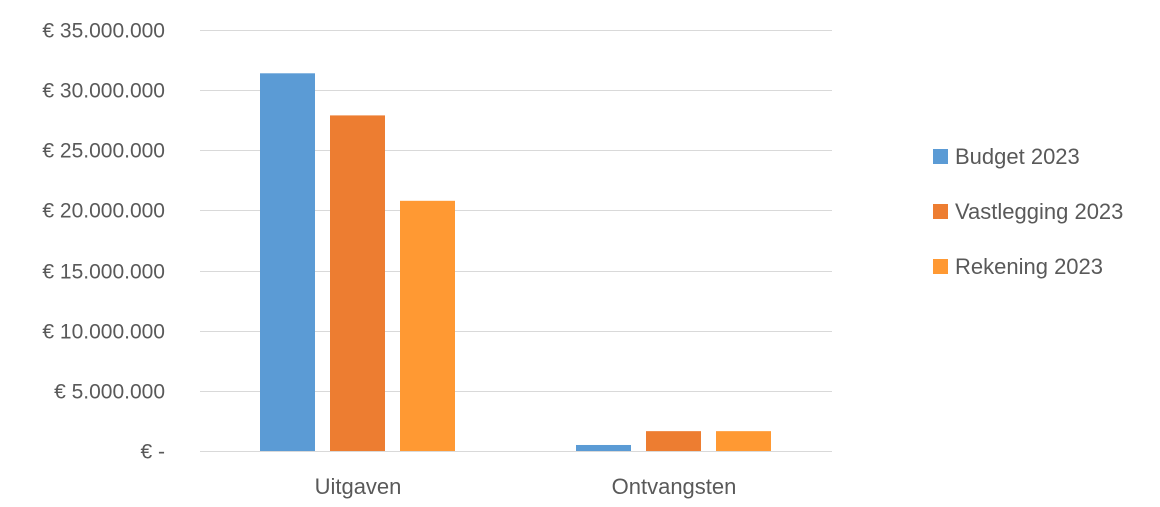 This screenshot has height=507, width=1160. What do you see at coordinates (103, 151) in the screenshot?
I see `y-tick-label: € 25.000.000` at bounding box center [103, 151].